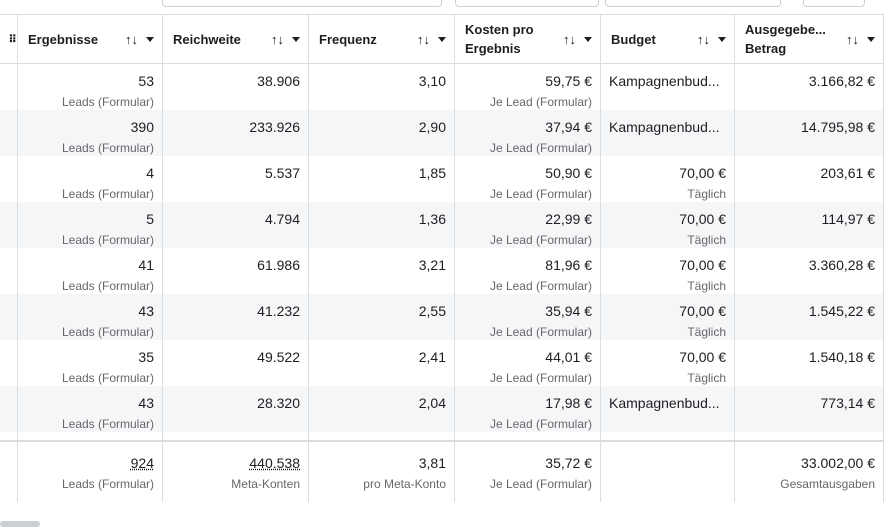 The height and width of the screenshot is (527, 884). I want to click on cell: 41.232, so click(236, 317).